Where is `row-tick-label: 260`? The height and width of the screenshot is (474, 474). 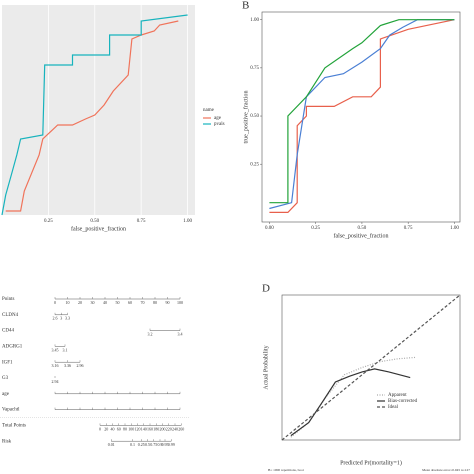
row-tick-label: 260 is located at coordinates (181, 428).